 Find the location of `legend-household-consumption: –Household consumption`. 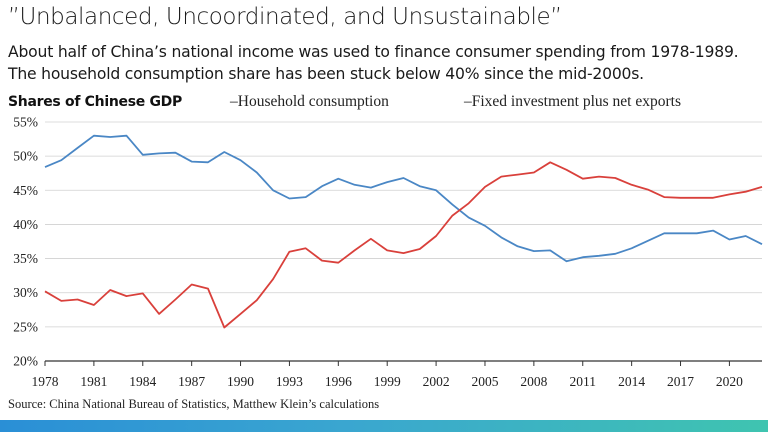

legend-household-consumption: –Household consumption is located at coordinates (309, 102).